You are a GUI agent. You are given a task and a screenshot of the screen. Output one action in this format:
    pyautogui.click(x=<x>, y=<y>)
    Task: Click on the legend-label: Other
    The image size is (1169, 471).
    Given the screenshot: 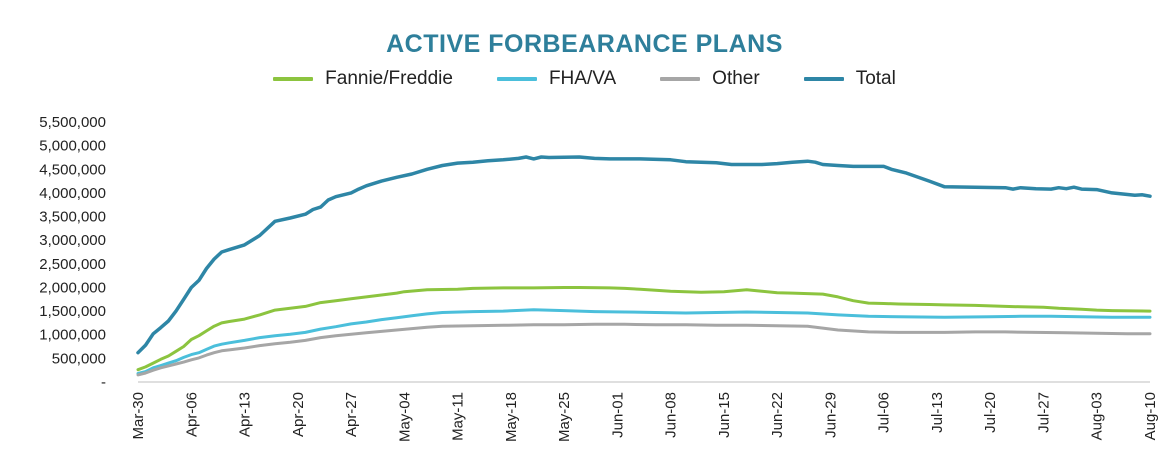 What is the action you would take?
    pyautogui.click(x=736, y=78)
    